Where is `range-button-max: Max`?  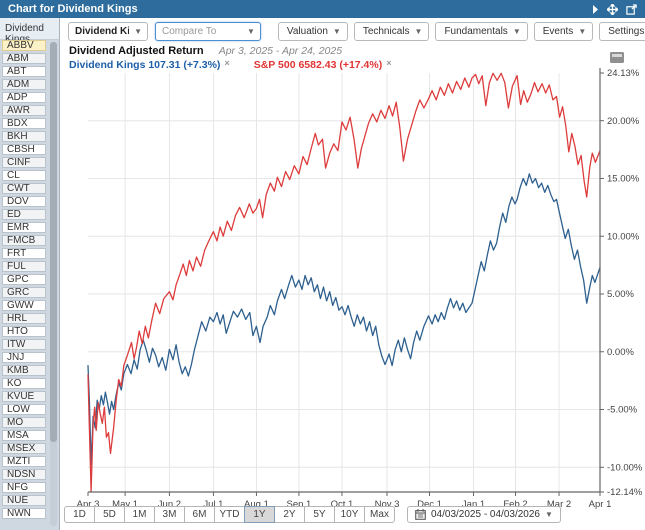 range-button-max: Max is located at coordinates (379, 514).